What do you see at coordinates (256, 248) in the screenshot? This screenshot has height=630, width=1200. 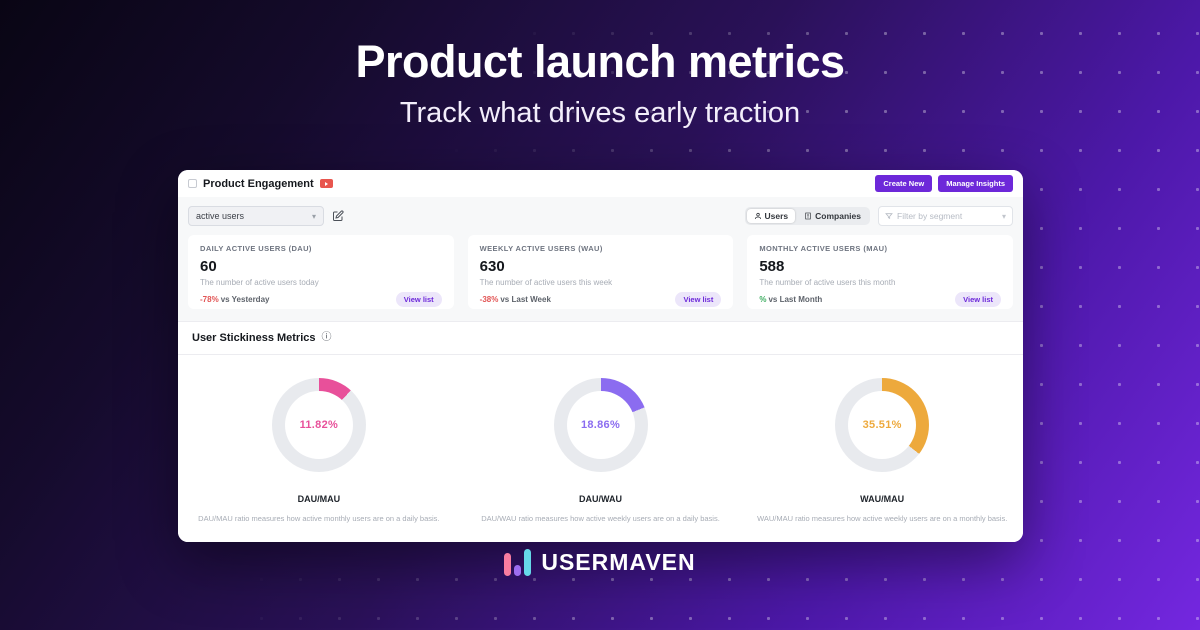 I see `metric-label: DAILY ACTIVE USERS (DAU)` at bounding box center [256, 248].